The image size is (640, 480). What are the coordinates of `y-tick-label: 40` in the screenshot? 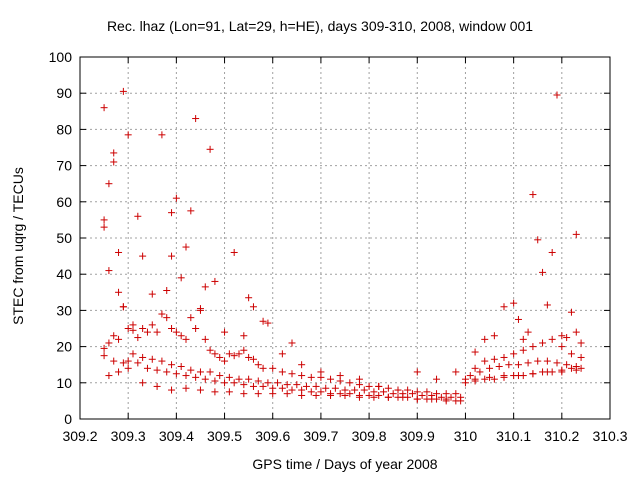 It's located at (64, 274).